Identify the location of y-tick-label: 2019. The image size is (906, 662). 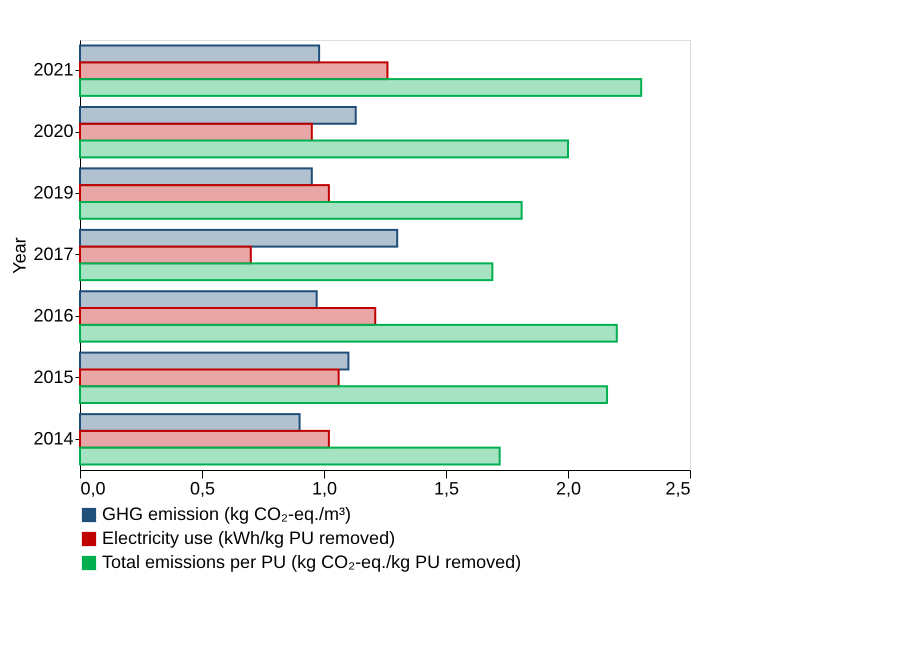
(53, 192).